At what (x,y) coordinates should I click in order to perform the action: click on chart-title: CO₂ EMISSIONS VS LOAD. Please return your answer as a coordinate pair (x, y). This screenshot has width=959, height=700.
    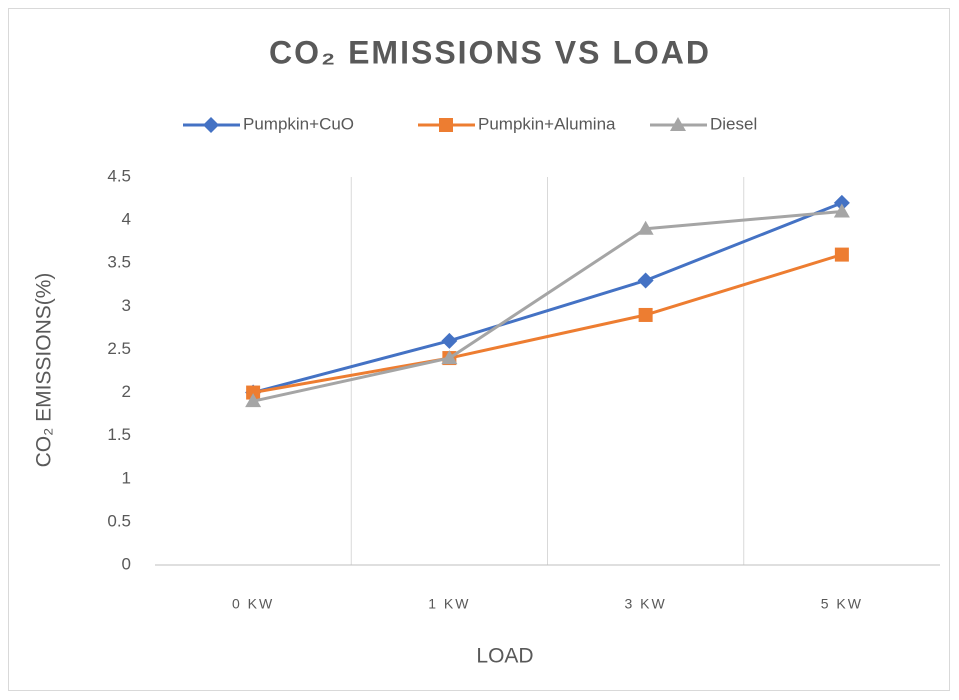
    Looking at the image, I should click on (490, 52).